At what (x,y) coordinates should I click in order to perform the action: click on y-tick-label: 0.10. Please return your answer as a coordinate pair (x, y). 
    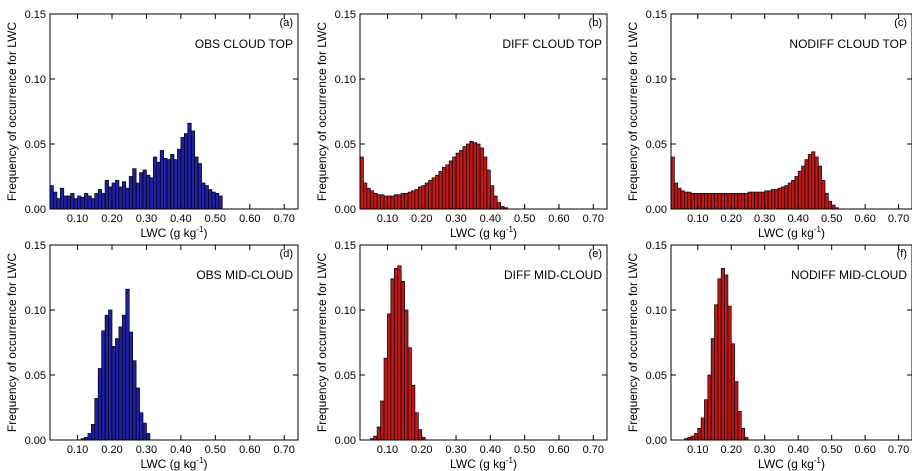
    Looking at the image, I should click on (656, 311).